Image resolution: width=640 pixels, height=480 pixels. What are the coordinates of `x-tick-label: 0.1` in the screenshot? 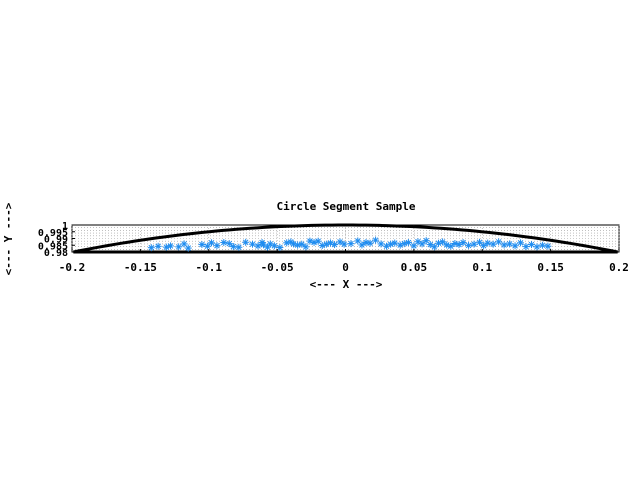 It's located at (482, 267).